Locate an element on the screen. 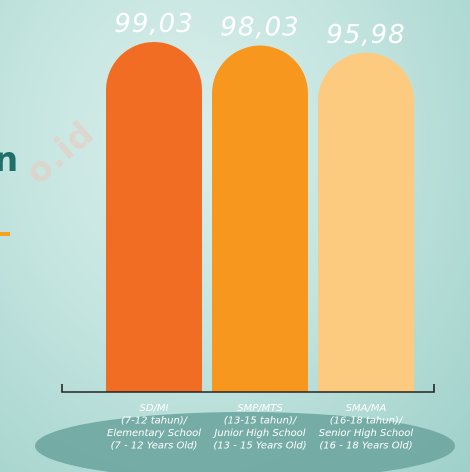 Image resolution: width=470 pixels, height=472 pixels. category-label-1-line-2: (7-12 tahun)/ is located at coordinates (155, 421).